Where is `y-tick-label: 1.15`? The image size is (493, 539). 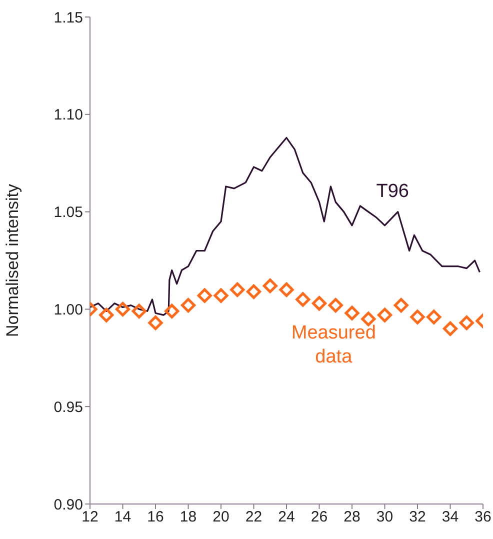
y-tick-label: 1.15 is located at coordinates (68, 17).